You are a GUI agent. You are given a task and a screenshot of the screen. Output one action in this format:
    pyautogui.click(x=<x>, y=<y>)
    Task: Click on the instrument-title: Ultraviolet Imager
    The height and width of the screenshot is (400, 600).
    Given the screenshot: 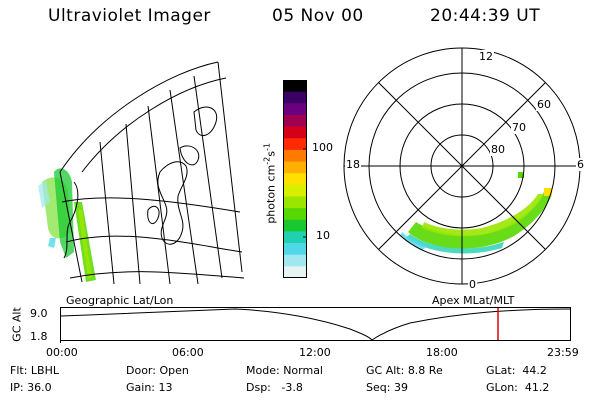 What is the action you would take?
    pyautogui.click(x=129, y=16)
    